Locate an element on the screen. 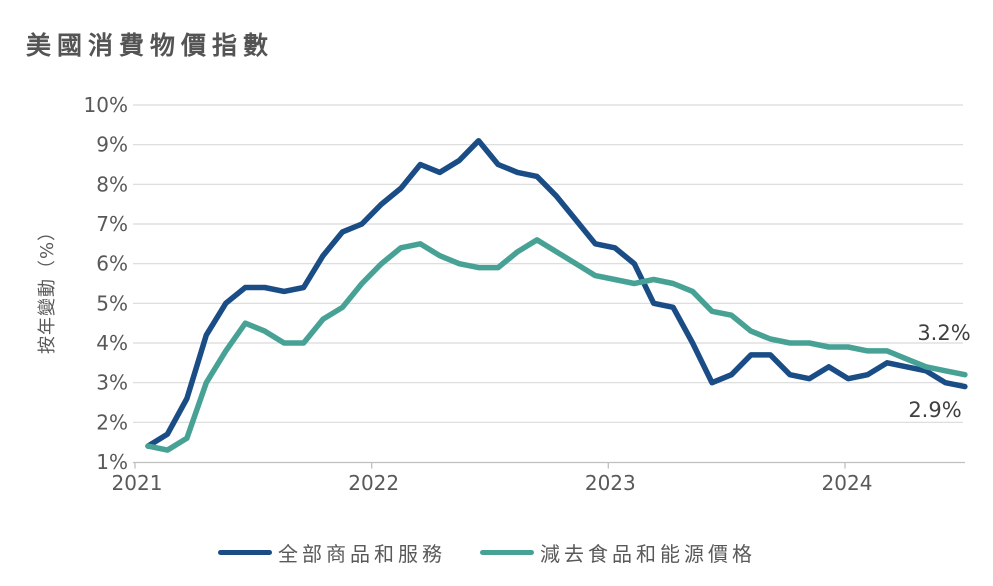  series-end-value-label: 3.2% is located at coordinates (943, 333).